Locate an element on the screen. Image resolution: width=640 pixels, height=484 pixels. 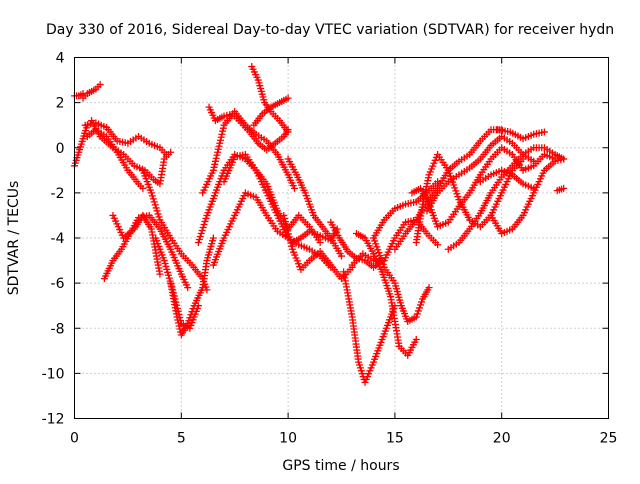
y-tick-label: -6 is located at coordinates (58, 284).